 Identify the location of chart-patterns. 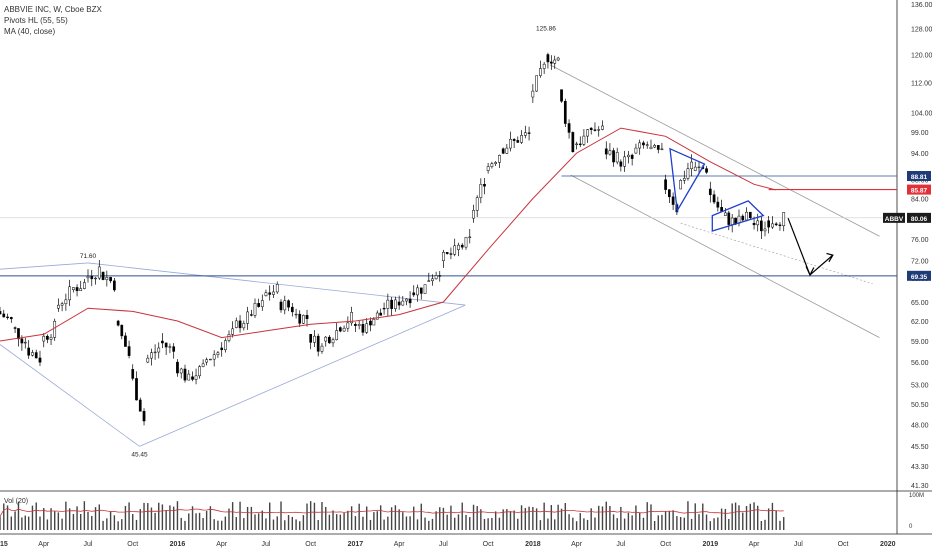
(751, 212).